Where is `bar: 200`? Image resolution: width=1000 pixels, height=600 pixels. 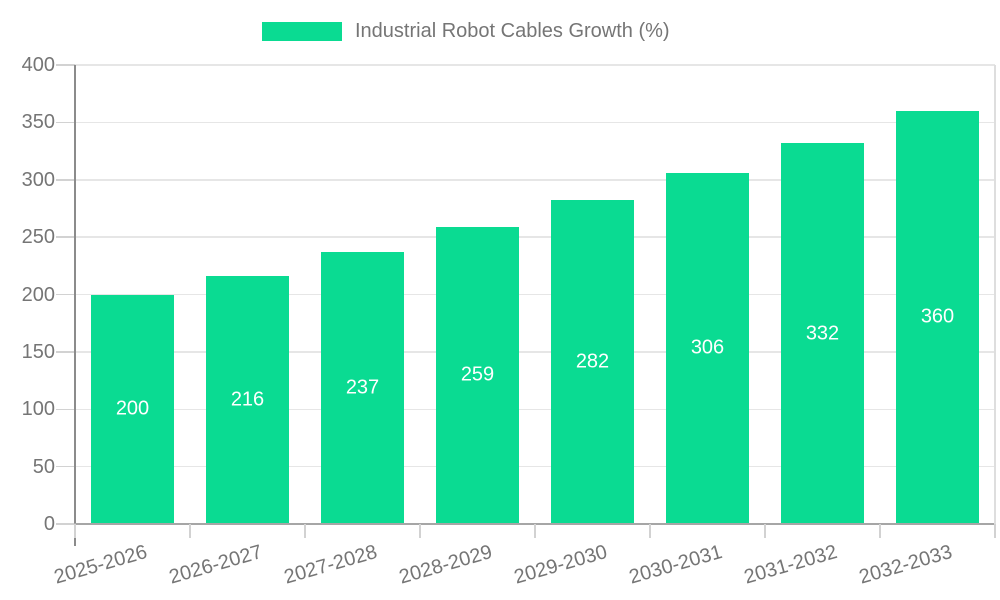
bar: 200 is located at coordinates (132, 409).